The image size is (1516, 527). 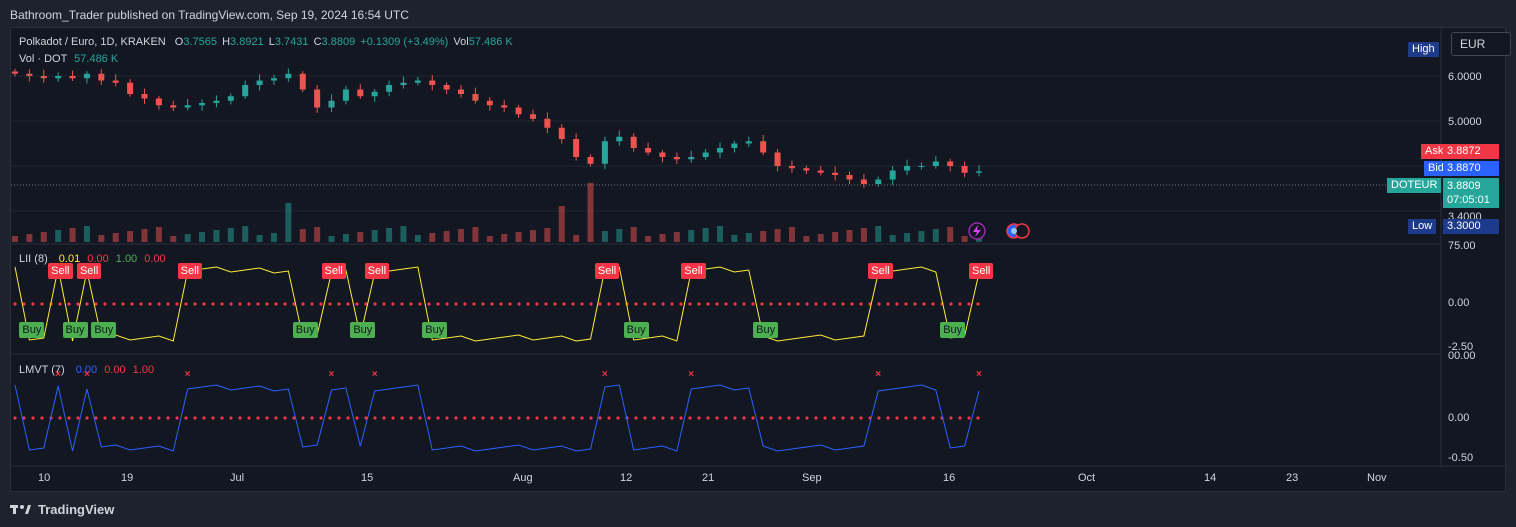 I want to click on volume-title: Vol · DOT, so click(x=43, y=59).